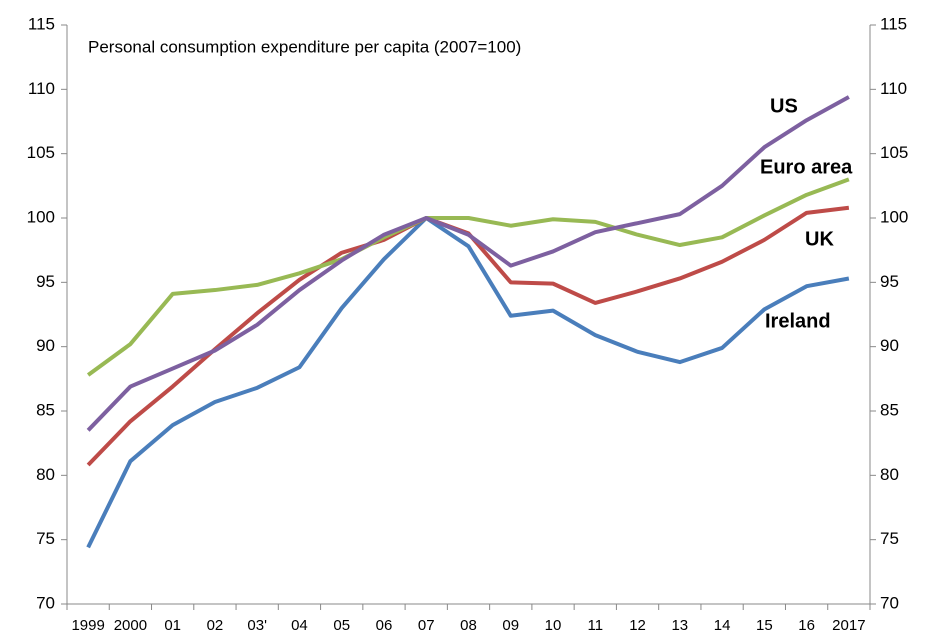 This screenshot has width=927, height=643. I want to click on x-tick-label: 09, so click(510, 625).